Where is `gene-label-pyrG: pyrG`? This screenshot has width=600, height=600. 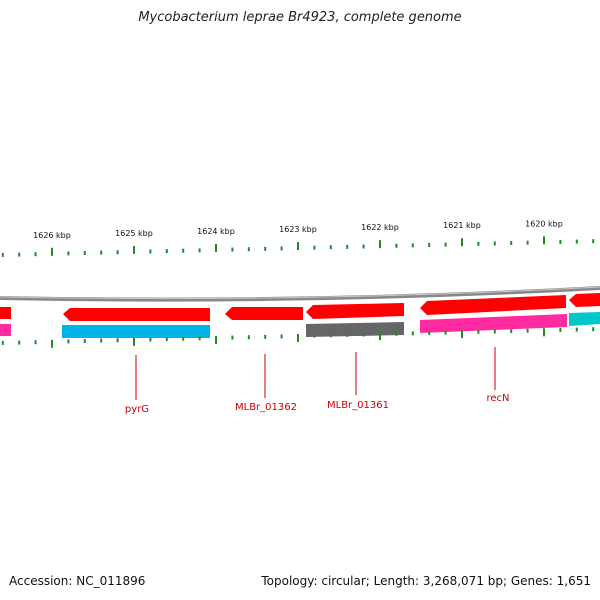
gene-label-pyrG: pyrG is located at coordinates (137, 409).